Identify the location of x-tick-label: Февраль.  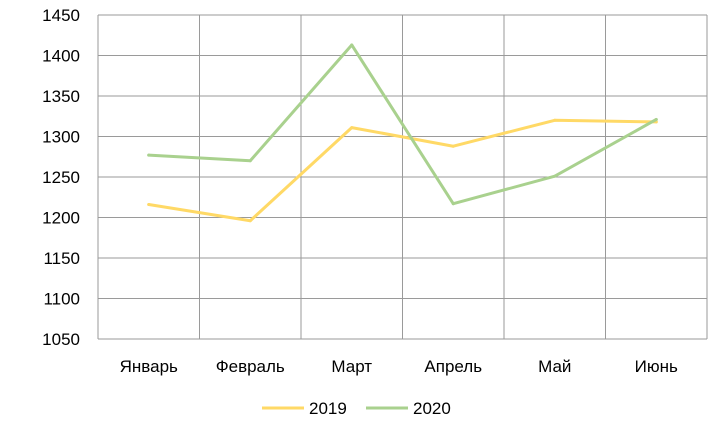
(250, 366).